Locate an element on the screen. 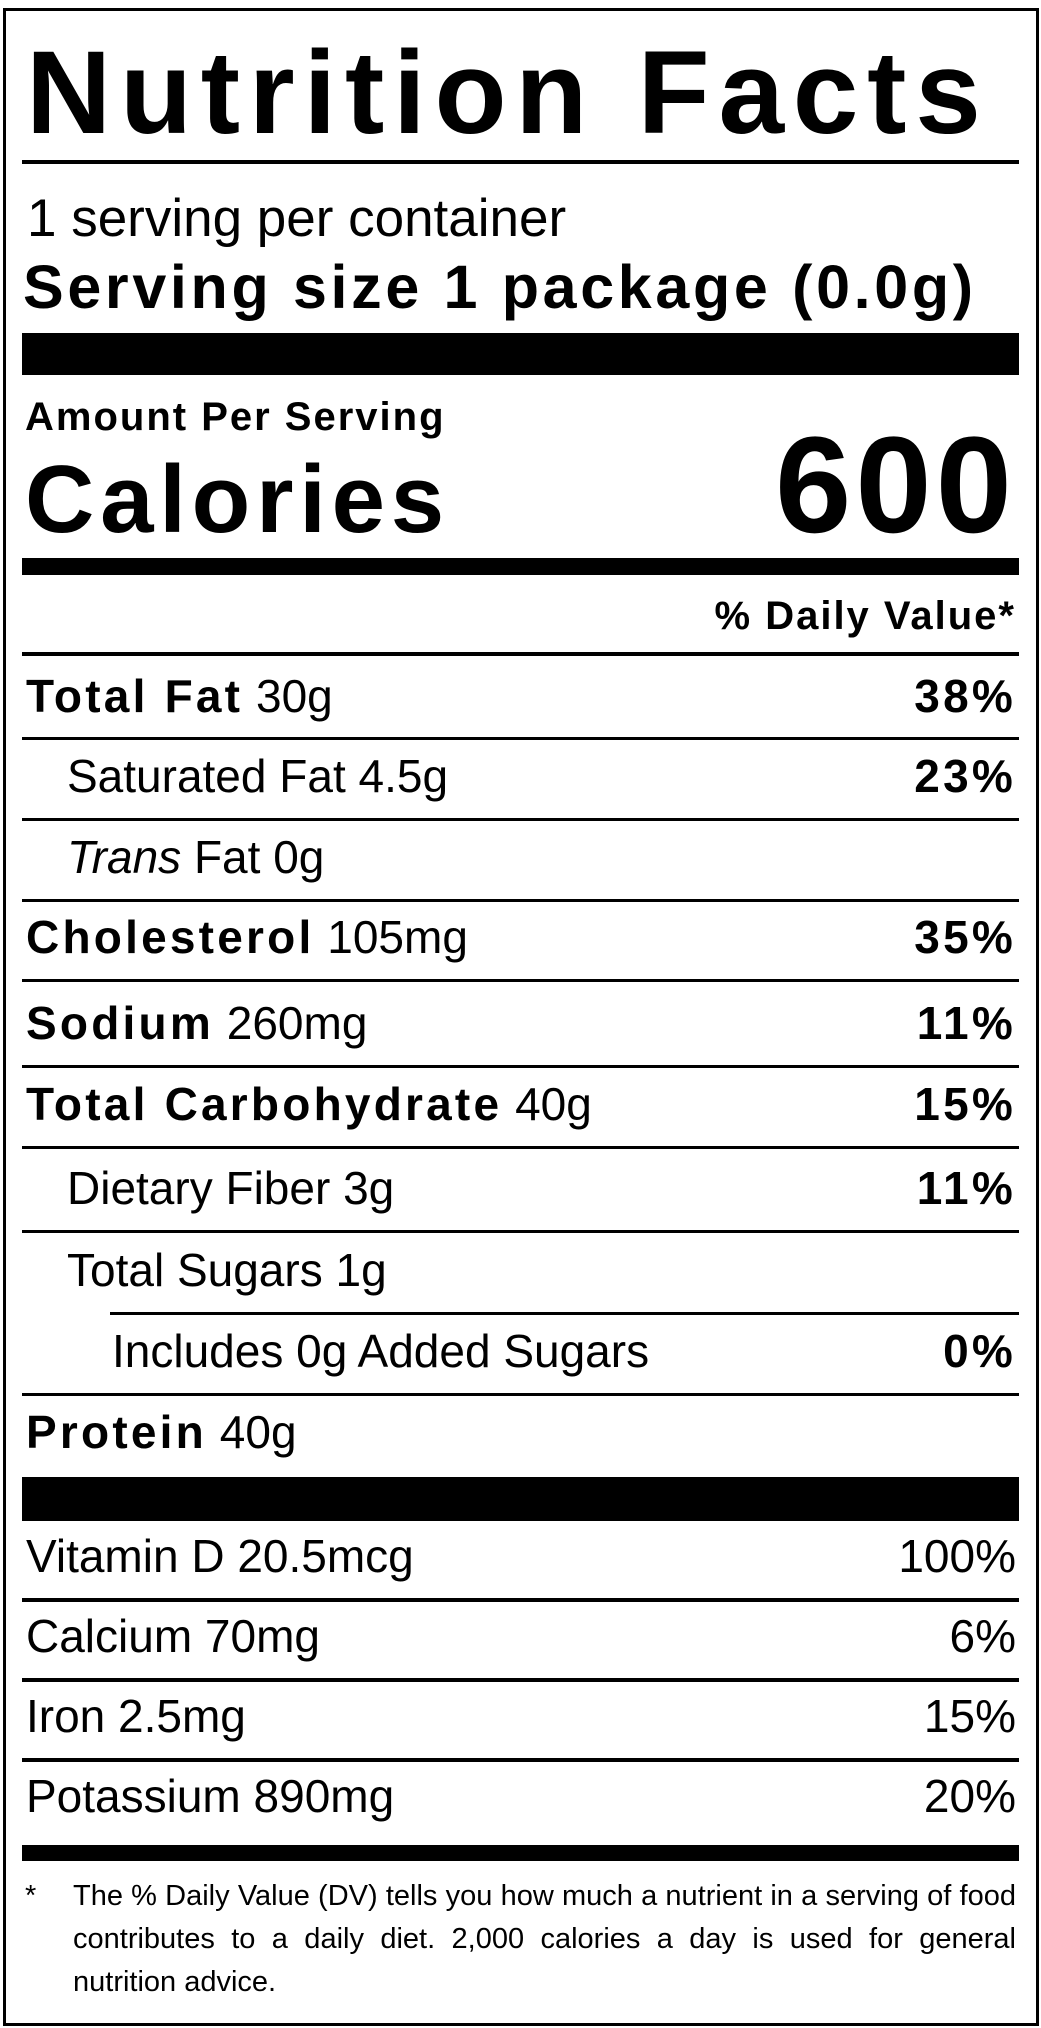 The height and width of the screenshot is (2028, 1041). nutrient-daily-value: 0% is located at coordinates (979, 1351).